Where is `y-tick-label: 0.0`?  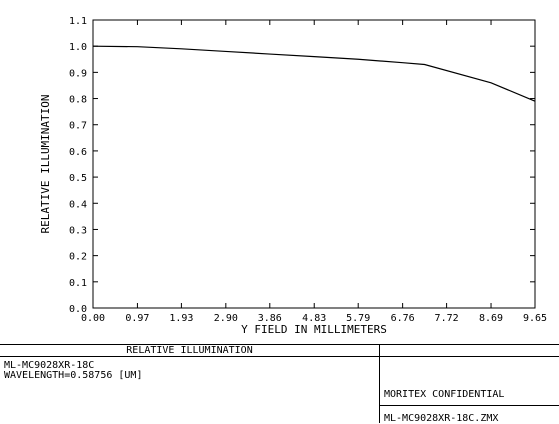
y-tick-label: 0.0 is located at coordinates (78, 309).